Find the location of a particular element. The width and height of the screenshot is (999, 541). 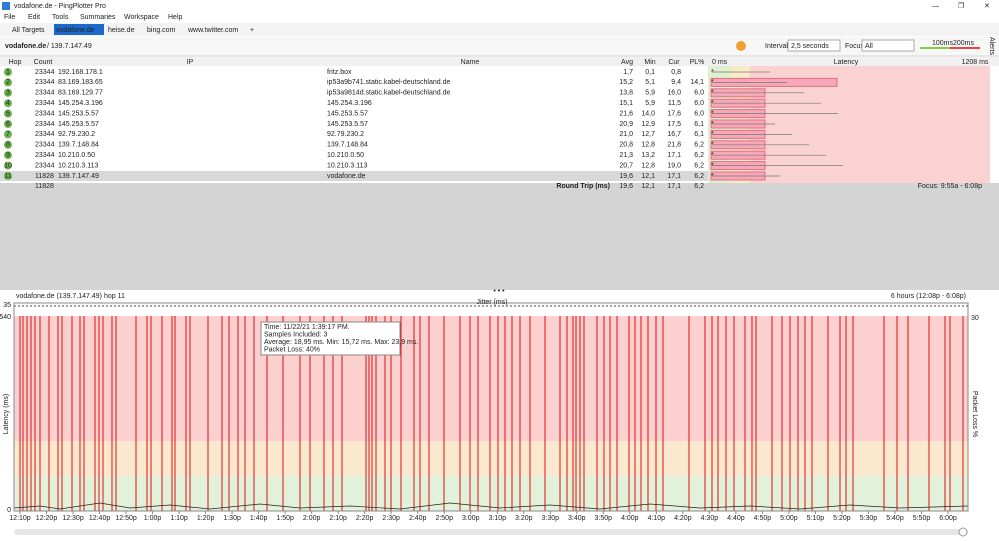

menu-item: Tools is located at coordinates (60, 17).